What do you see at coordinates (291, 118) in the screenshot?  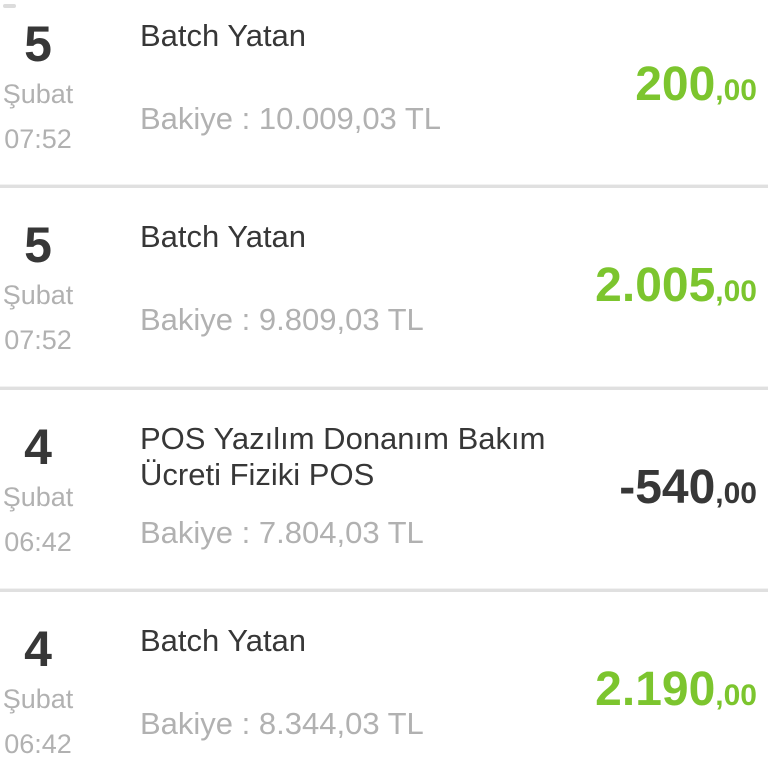 I see `transaction-balance: Bakiye : 10.009,03 TL` at bounding box center [291, 118].